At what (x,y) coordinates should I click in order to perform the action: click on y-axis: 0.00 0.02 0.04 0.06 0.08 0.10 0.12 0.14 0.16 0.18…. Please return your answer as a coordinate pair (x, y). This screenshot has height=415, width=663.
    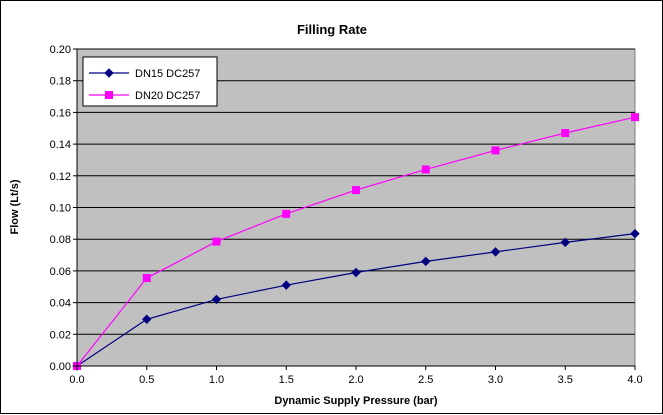
    Looking at the image, I should click on (64, 208).